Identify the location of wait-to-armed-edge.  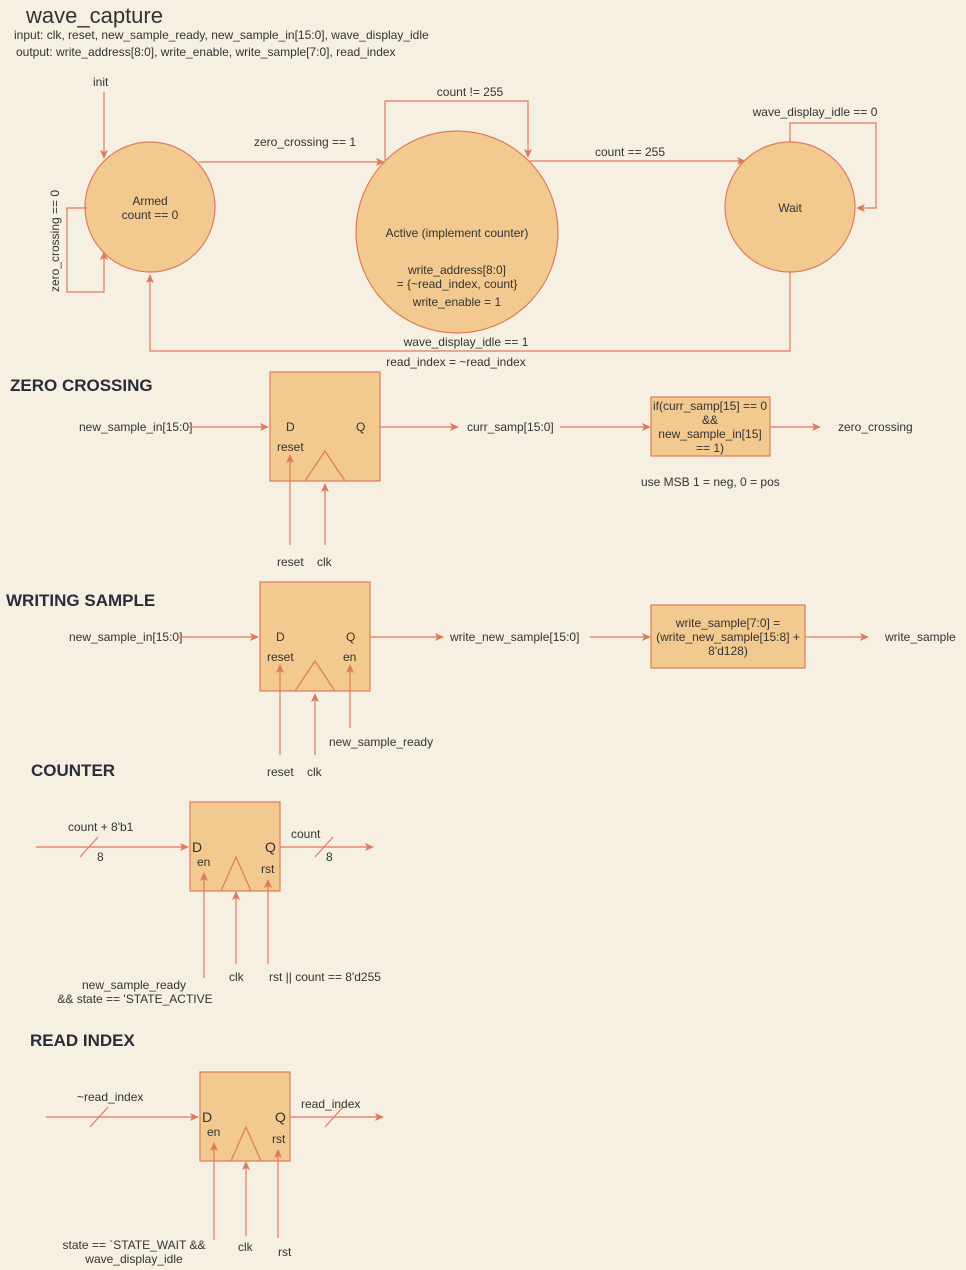
(468, 312).